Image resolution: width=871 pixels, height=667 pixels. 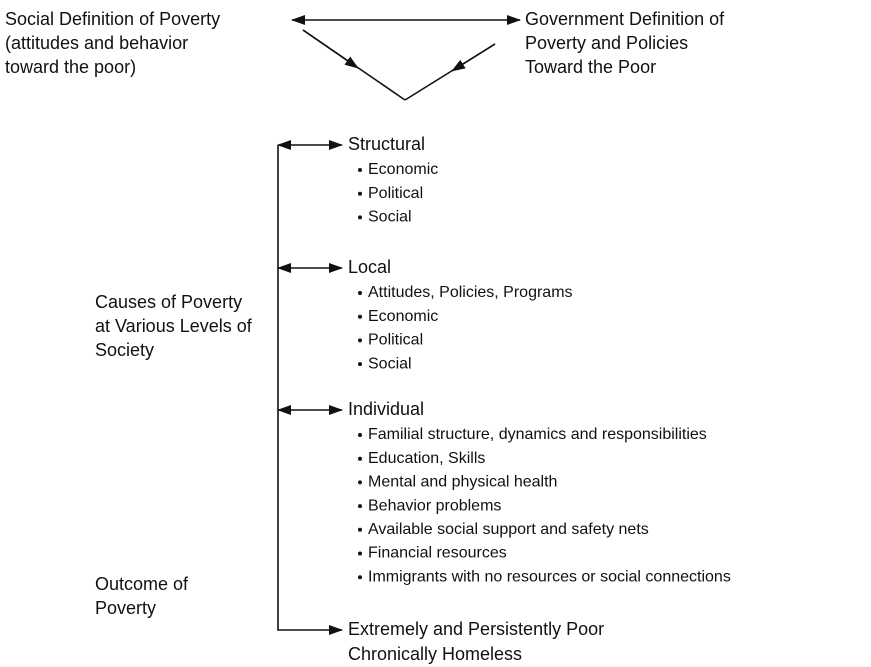 I want to click on outcome-label: Chronically Homeless, so click(x=435, y=654).